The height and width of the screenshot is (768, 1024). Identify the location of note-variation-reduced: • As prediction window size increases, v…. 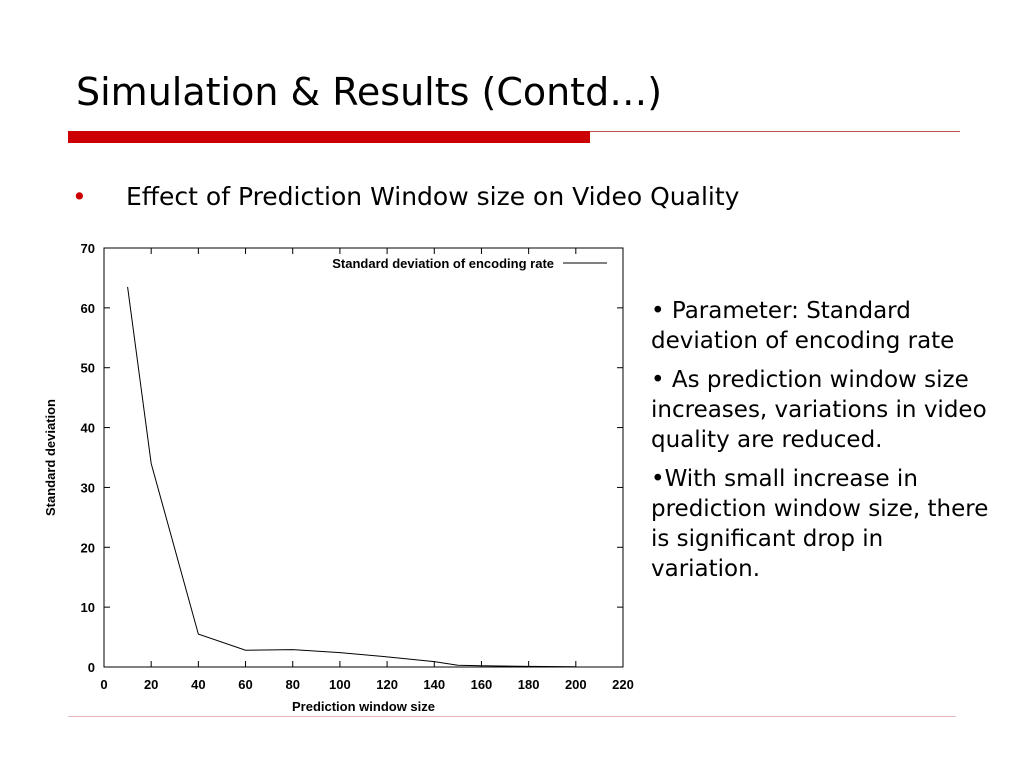
(819, 410).